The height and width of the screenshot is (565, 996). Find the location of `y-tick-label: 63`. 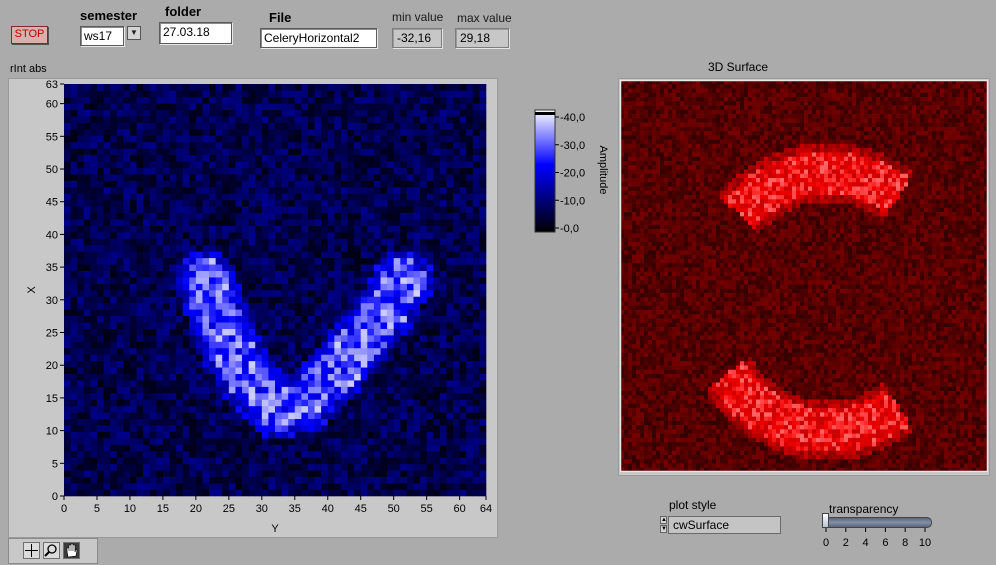

y-tick-label: 63 is located at coordinates (52, 85).